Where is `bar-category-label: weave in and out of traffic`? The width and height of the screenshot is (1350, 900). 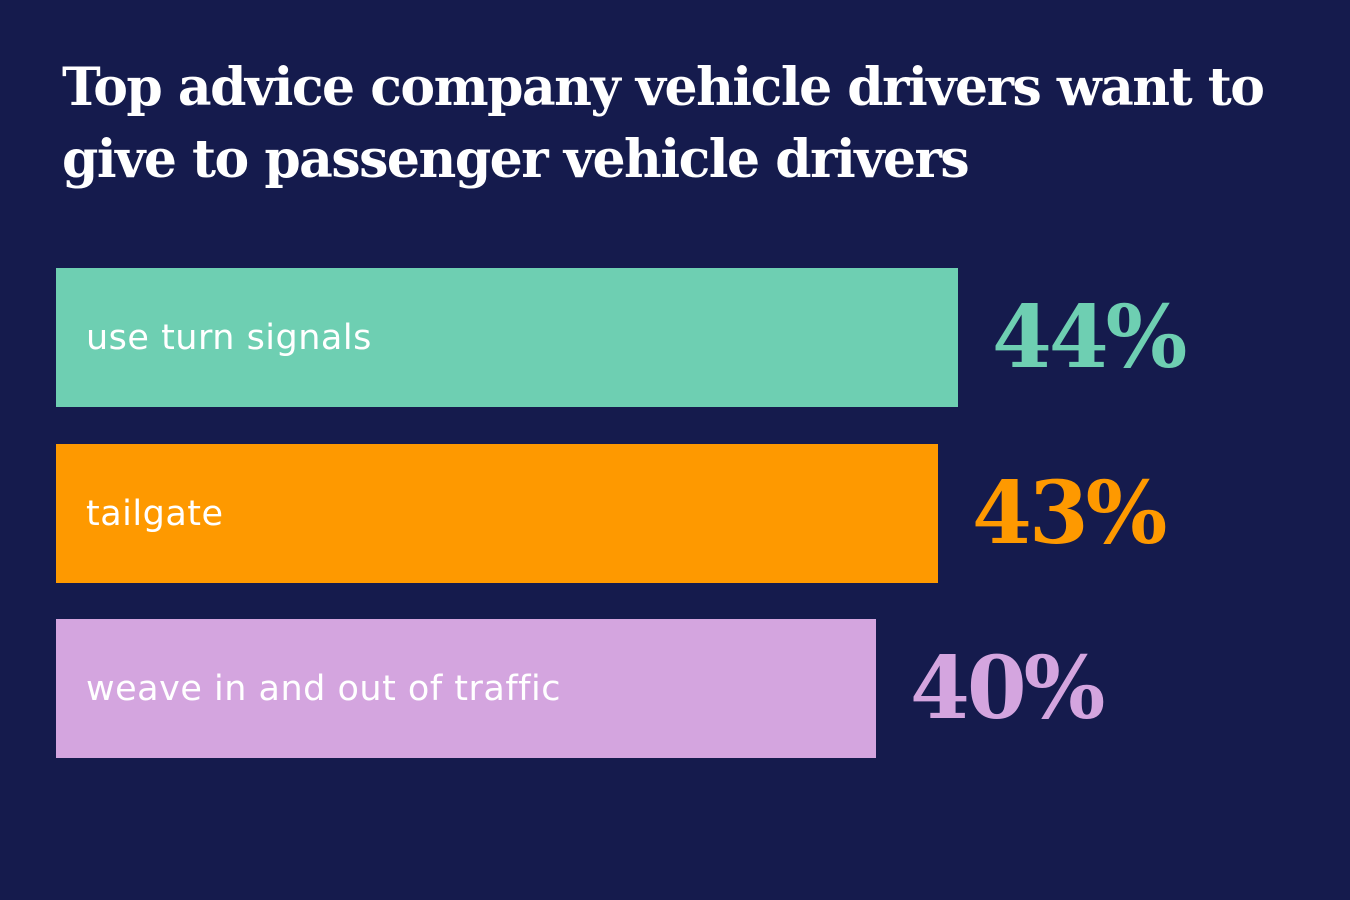
bar-category-label: weave in and out of traffic is located at coordinates (323, 688).